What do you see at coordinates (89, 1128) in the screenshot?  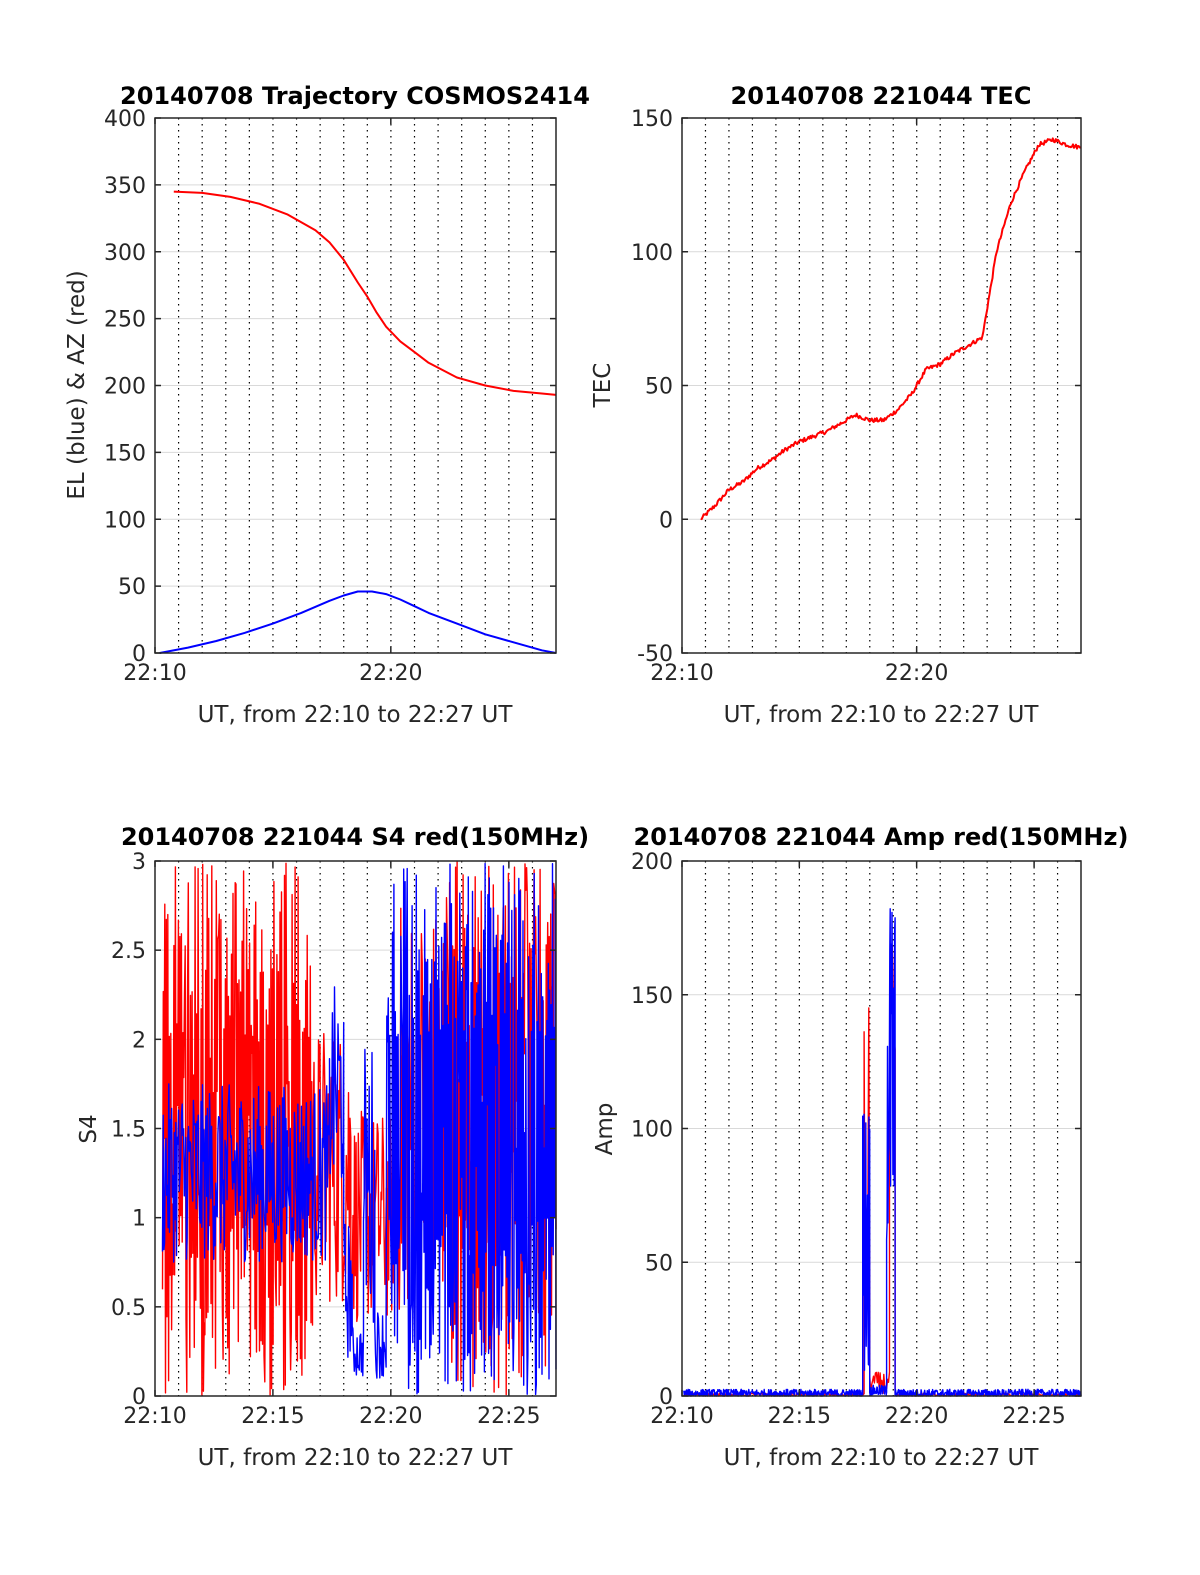 I see `y-axis-label: S4` at bounding box center [89, 1128].